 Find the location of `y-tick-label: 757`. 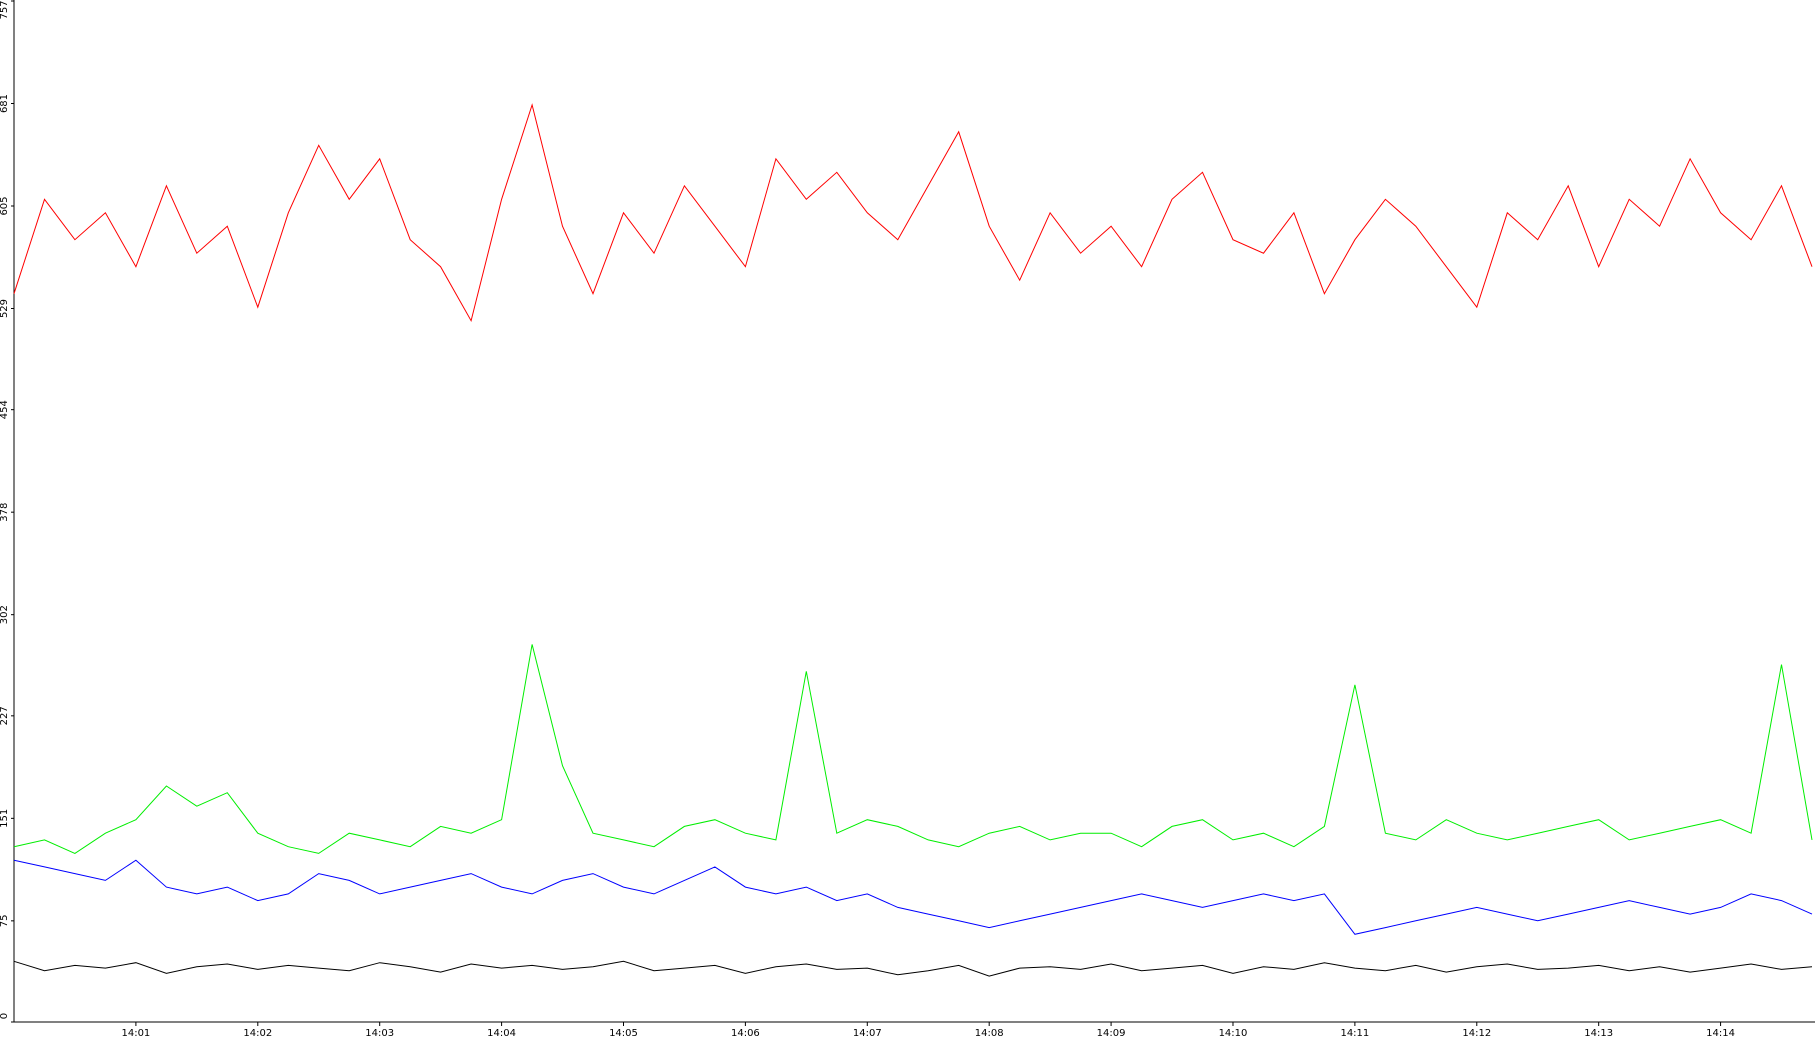

y-tick-label: 757 is located at coordinates (5, 9).